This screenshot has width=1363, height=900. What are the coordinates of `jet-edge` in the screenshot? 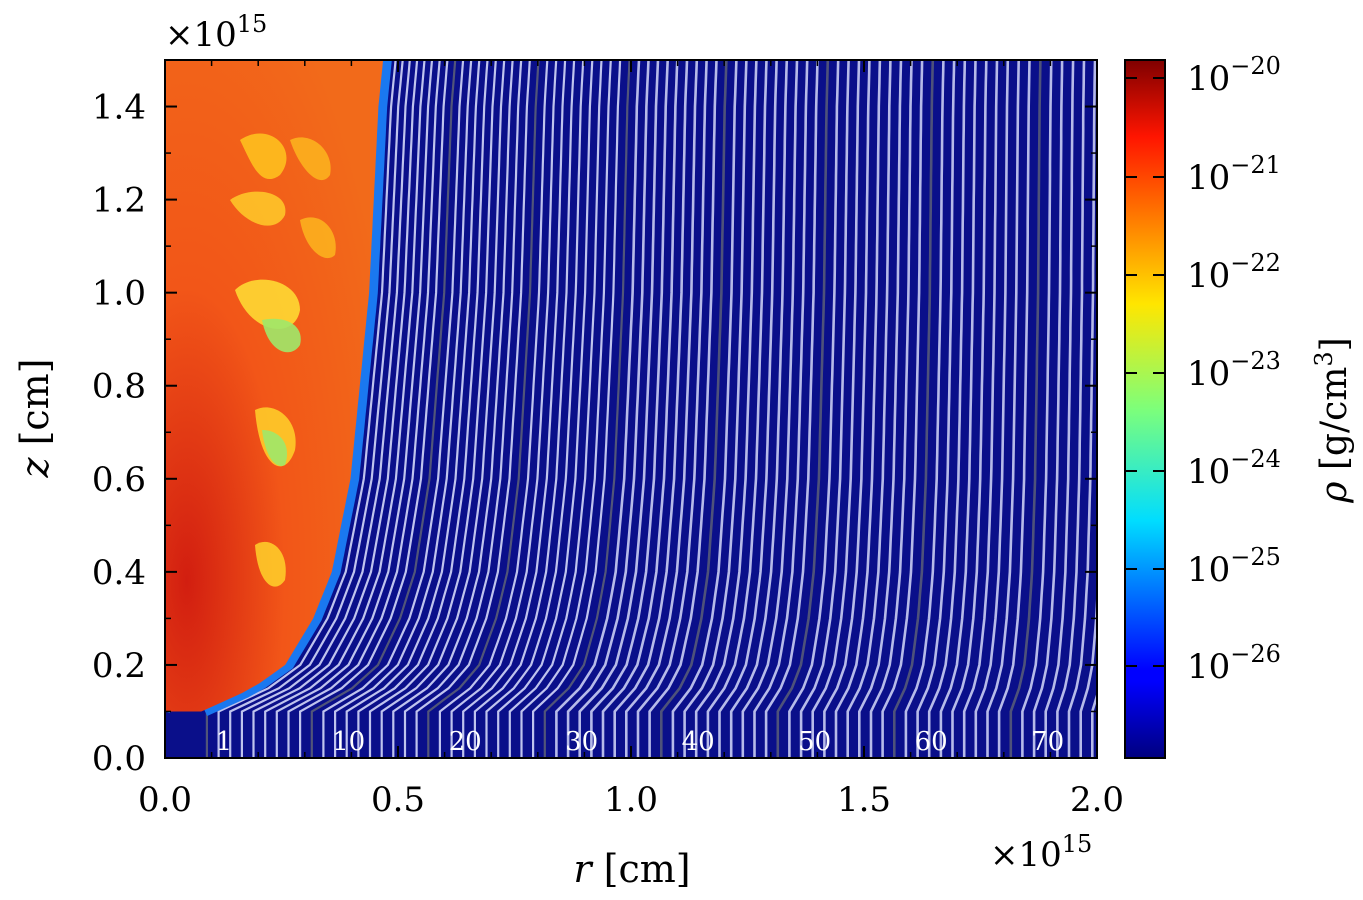 It's located at (278, 388).